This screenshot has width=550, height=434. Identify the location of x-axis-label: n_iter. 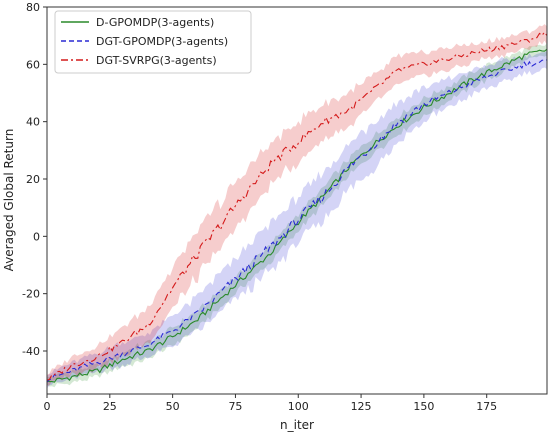
(297, 425).